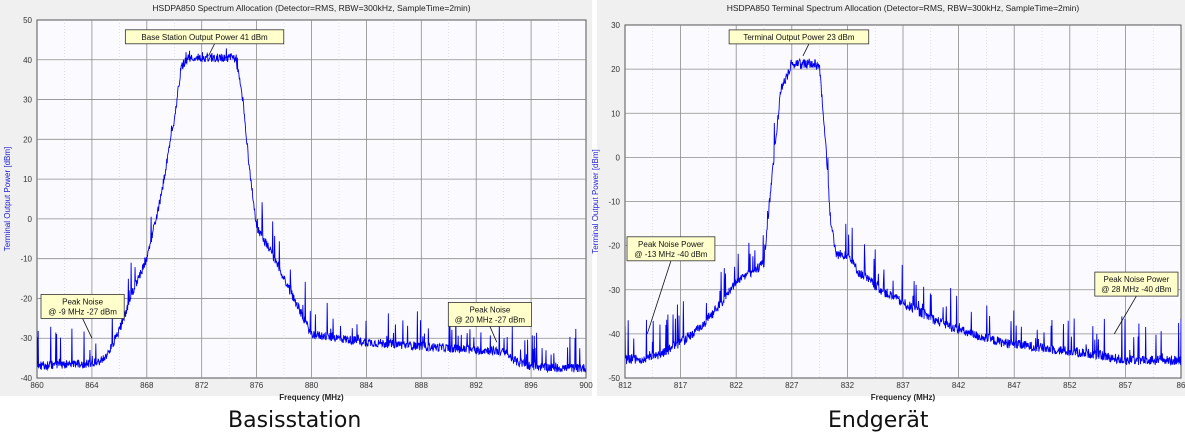 The image size is (1185, 441). I want to click on annotation-text: @ -9 MHz -27 dBm, so click(82, 311).